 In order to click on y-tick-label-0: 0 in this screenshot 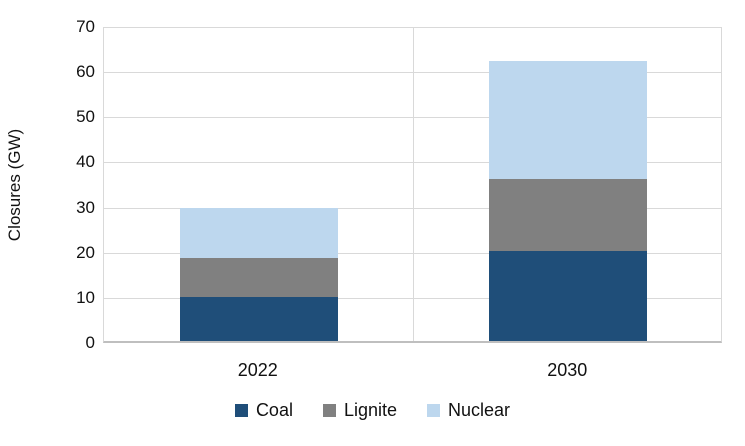, I will do `click(90, 342)`.